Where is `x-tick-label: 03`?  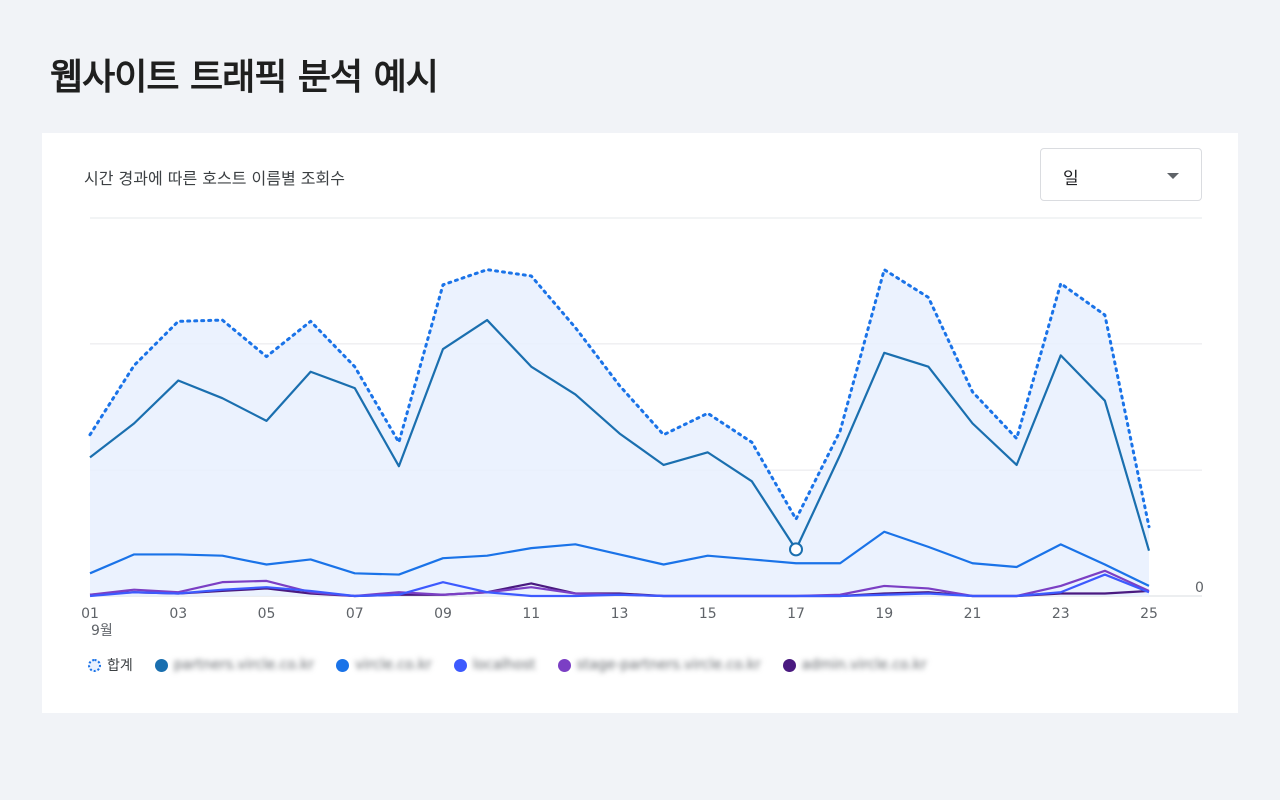 x-tick-label: 03 is located at coordinates (178, 614).